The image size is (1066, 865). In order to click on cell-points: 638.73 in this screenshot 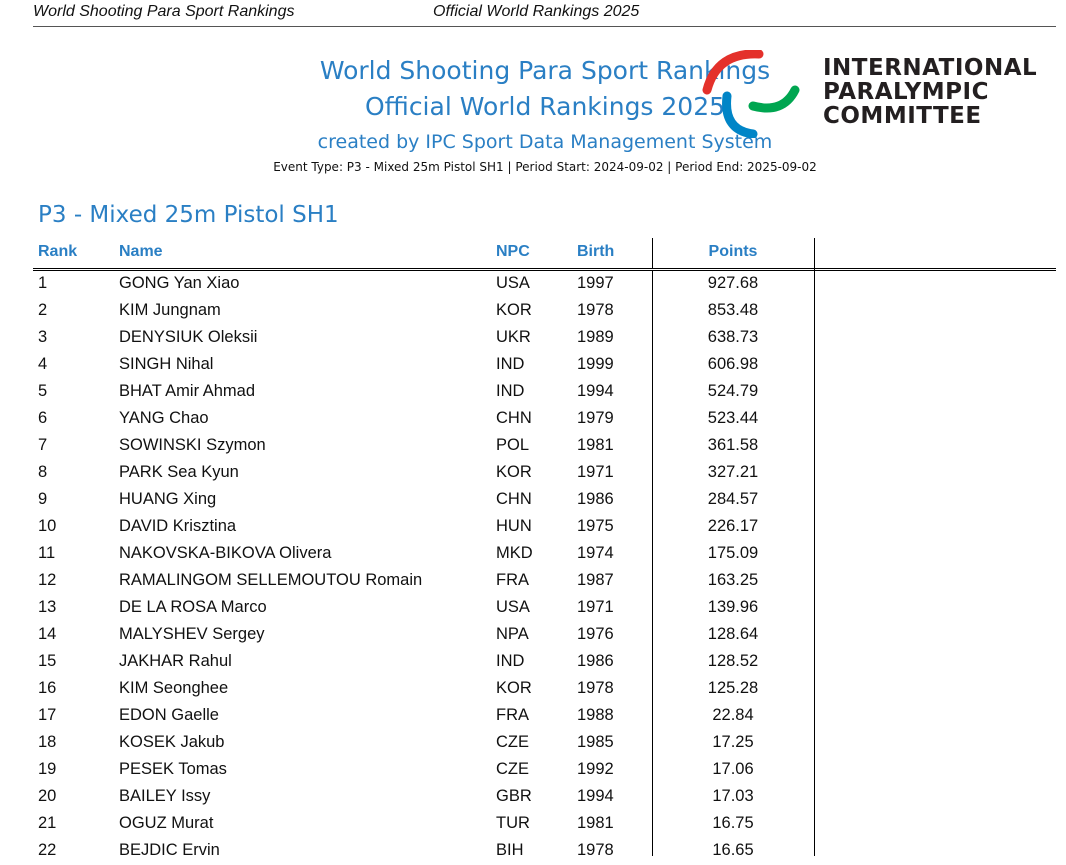, I will do `click(733, 337)`.